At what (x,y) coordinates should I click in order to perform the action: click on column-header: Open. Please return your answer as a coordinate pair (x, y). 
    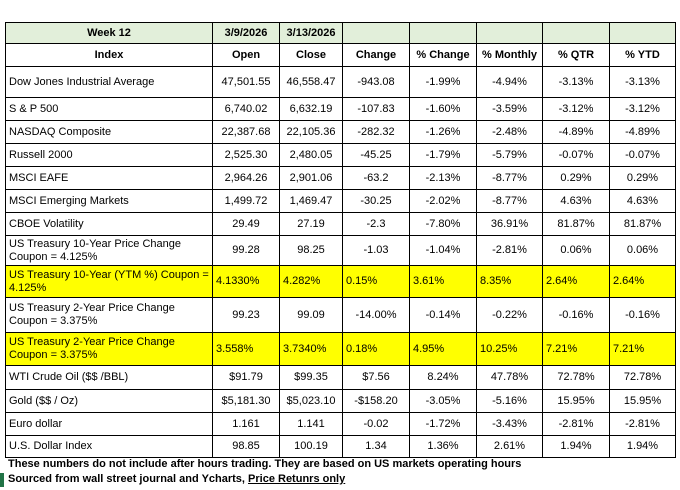
    Looking at the image, I should click on (246, 55).